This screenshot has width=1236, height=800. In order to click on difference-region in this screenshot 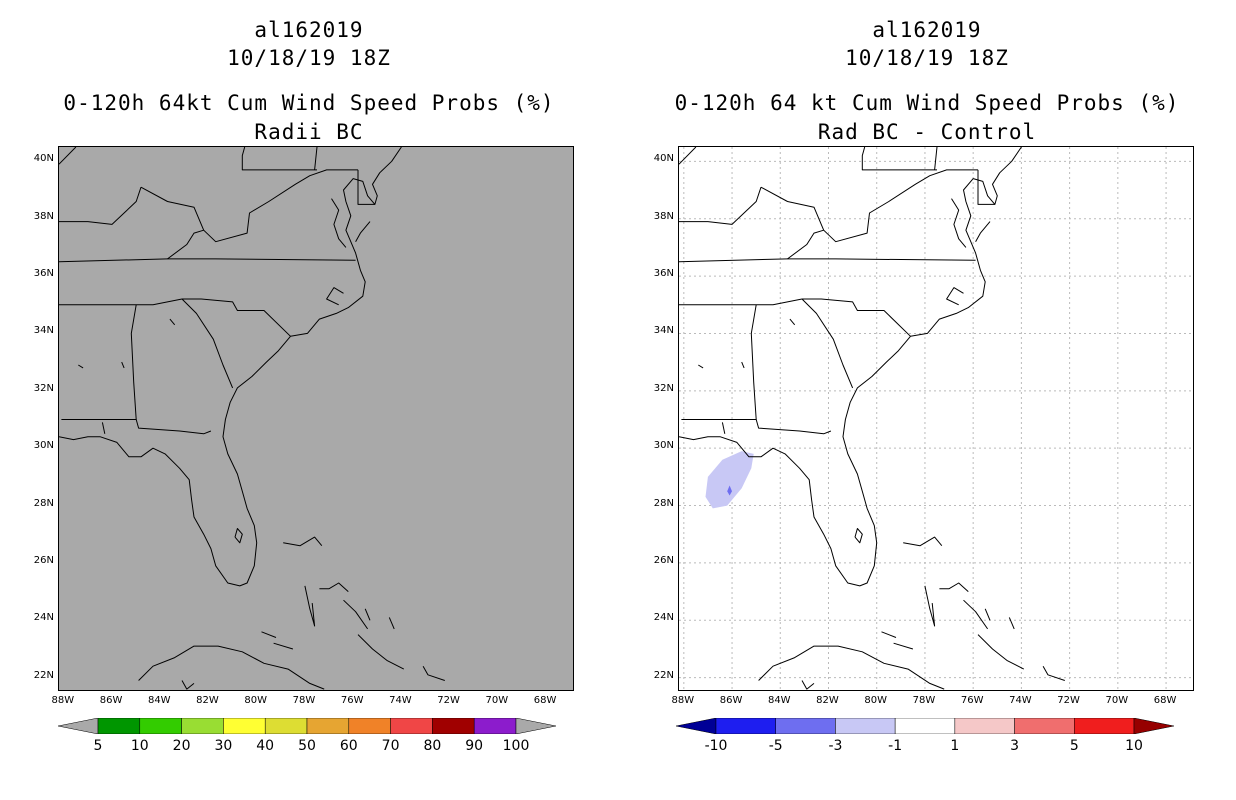, I will do `click(729, 480)`.